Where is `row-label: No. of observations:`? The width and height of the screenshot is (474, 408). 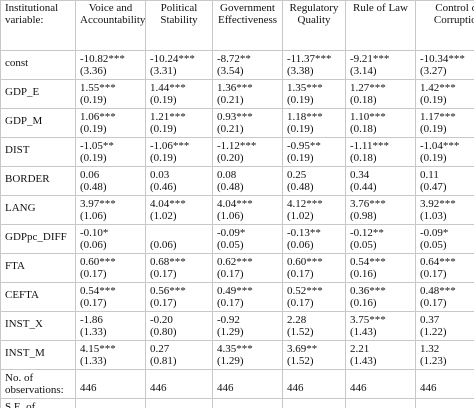
row-label: No. of observations: is located at coordinates (38, 384).